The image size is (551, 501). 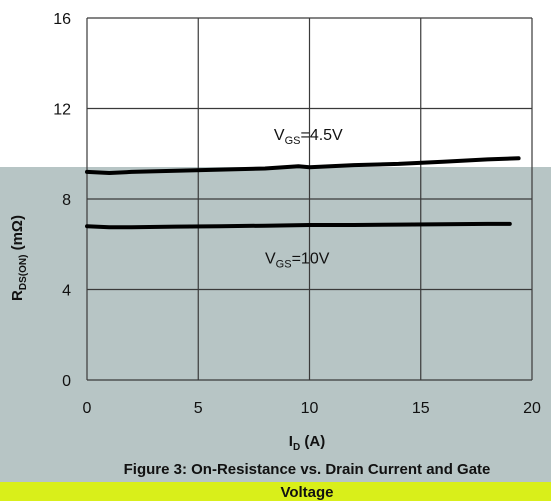 What do you see at coordinates (87, 408) in the screenshot?
I see `x-tick-label-0: 0` at bounding box center [87, 408].